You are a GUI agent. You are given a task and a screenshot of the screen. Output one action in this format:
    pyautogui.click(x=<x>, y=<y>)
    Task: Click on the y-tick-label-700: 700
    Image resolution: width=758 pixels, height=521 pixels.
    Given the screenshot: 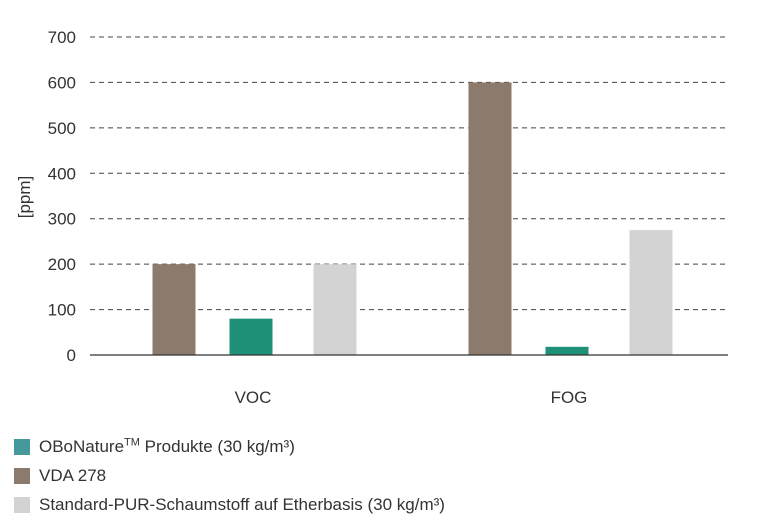 What is the action you would take?
    pyautogui.click(x=62, y=37)
    